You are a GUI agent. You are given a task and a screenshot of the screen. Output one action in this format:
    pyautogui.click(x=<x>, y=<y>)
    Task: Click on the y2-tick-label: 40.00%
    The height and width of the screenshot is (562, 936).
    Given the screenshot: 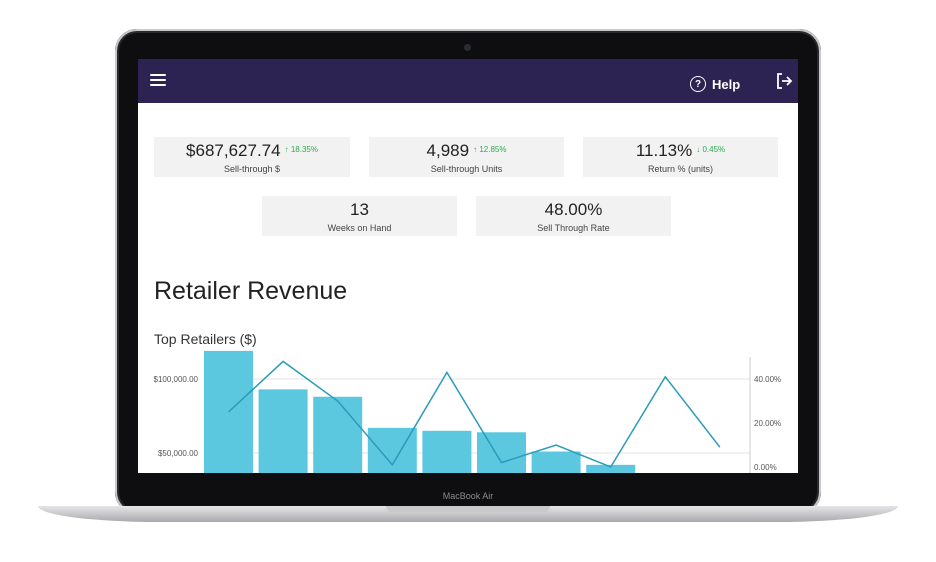 What is the action you would take?
    pyautogui.click(x=767, y=379)
    